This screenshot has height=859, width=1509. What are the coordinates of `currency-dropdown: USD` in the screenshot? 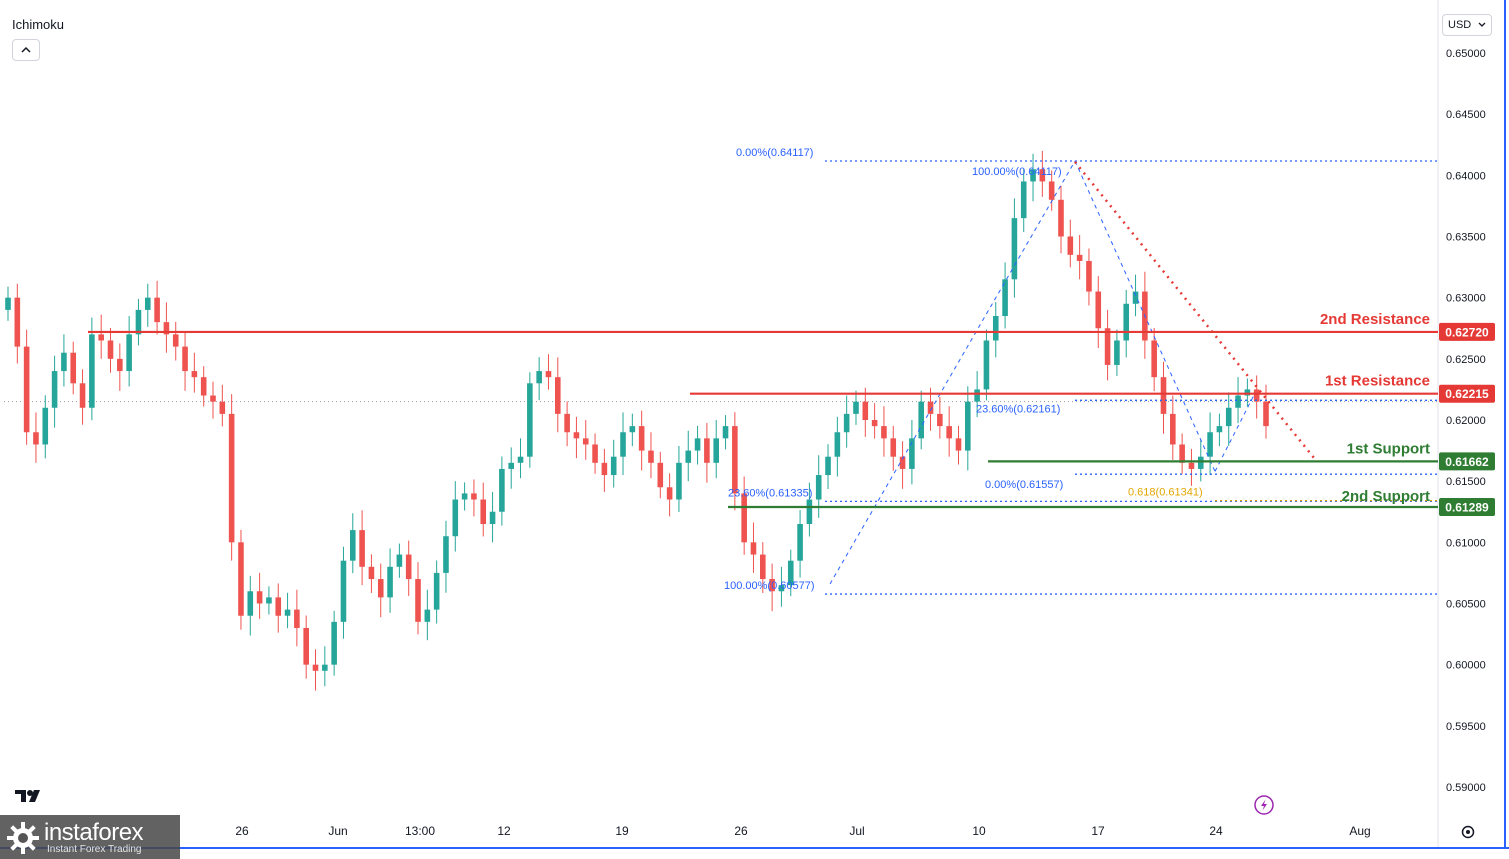 It's located at (1467, 25).